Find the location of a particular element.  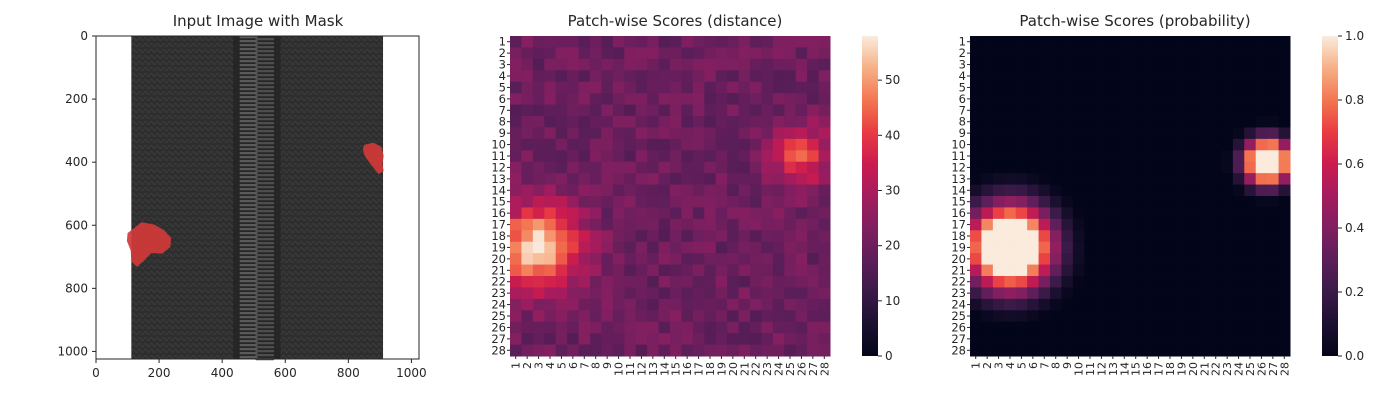

col-label: 18 is located at coordinates (1170, 369).